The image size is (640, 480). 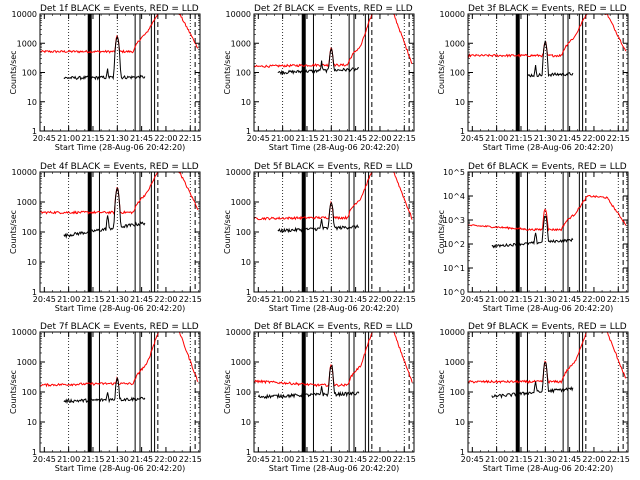 I want to click on panel-title: Det 7f BLACK = Events, RED = LLD, so click(x=119, y=327).